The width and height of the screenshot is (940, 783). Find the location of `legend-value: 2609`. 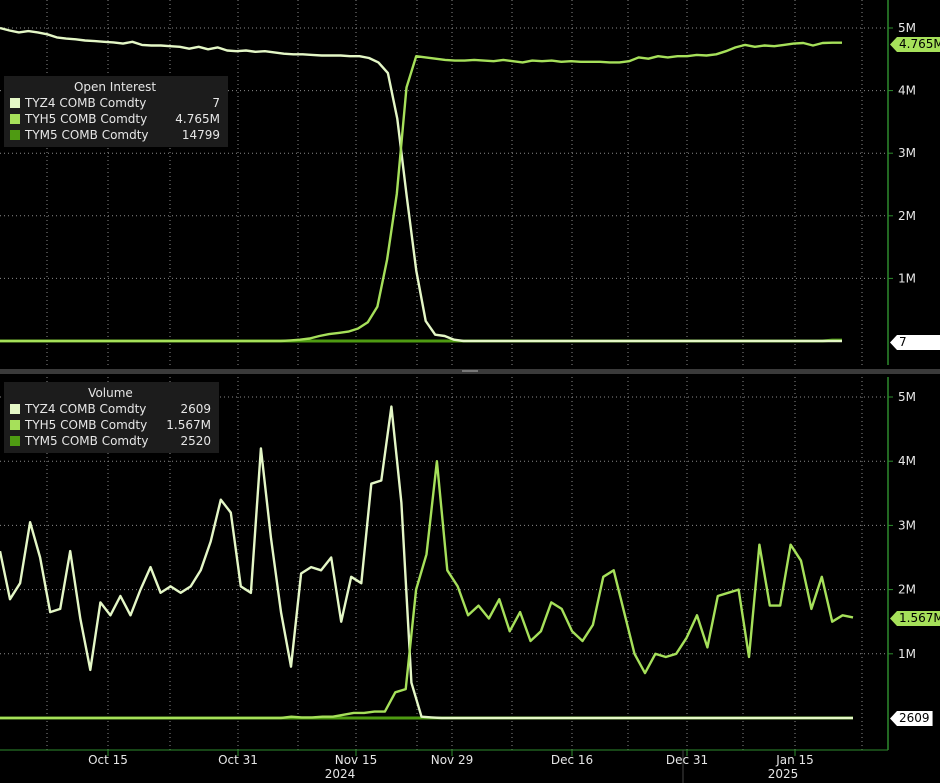

legend-value: 2609 is located at coordinates (195, 409).